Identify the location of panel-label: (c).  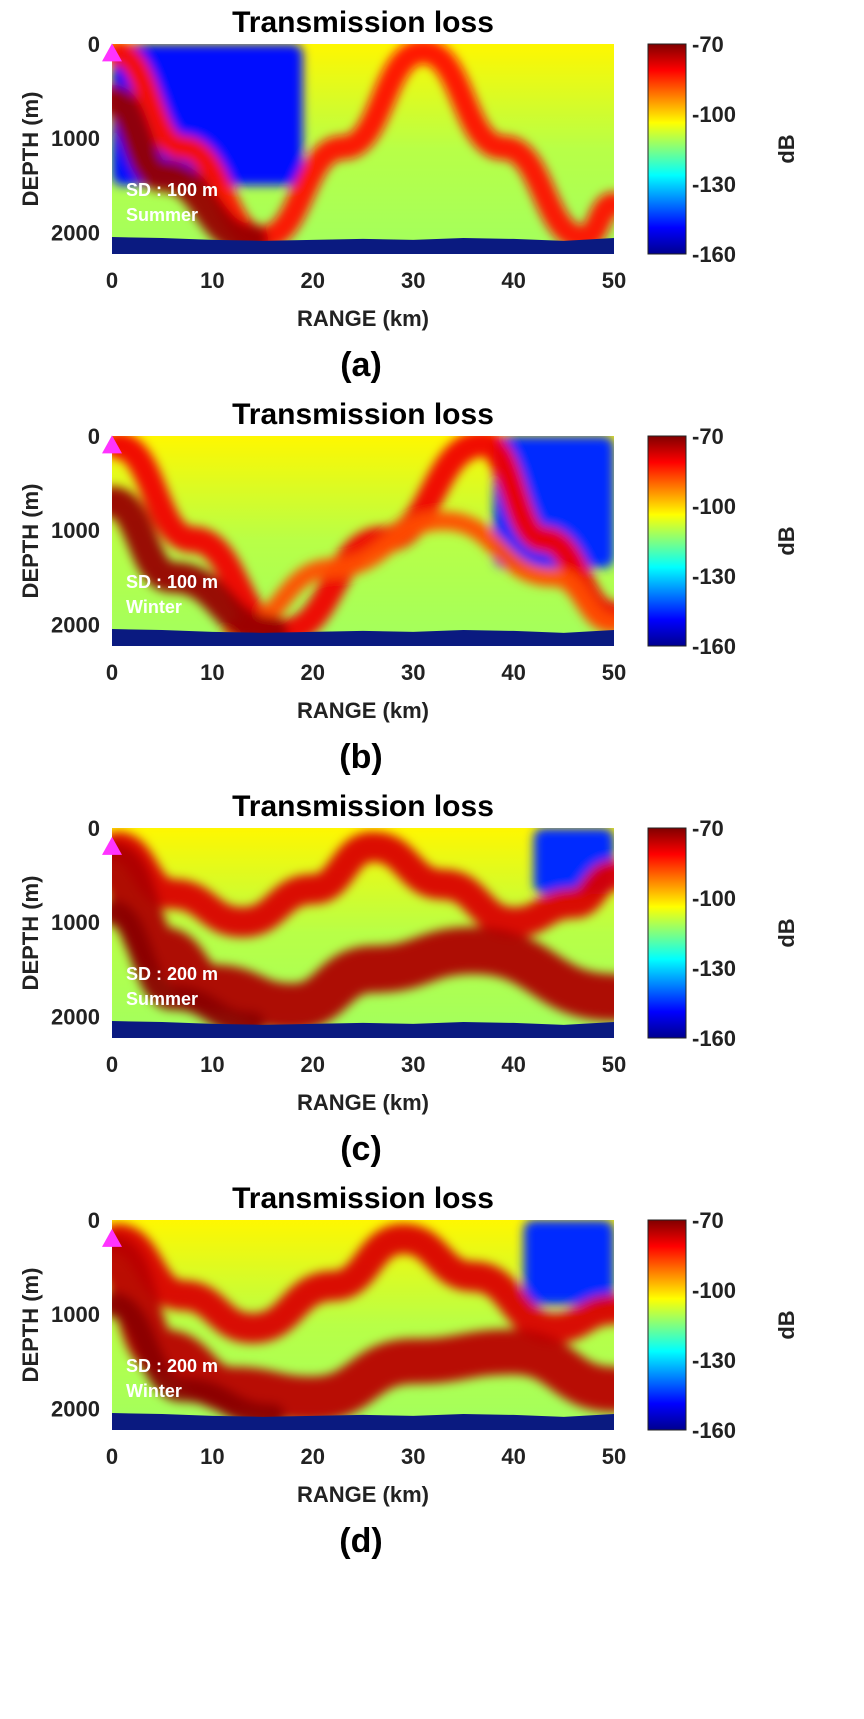
(361, 1149).